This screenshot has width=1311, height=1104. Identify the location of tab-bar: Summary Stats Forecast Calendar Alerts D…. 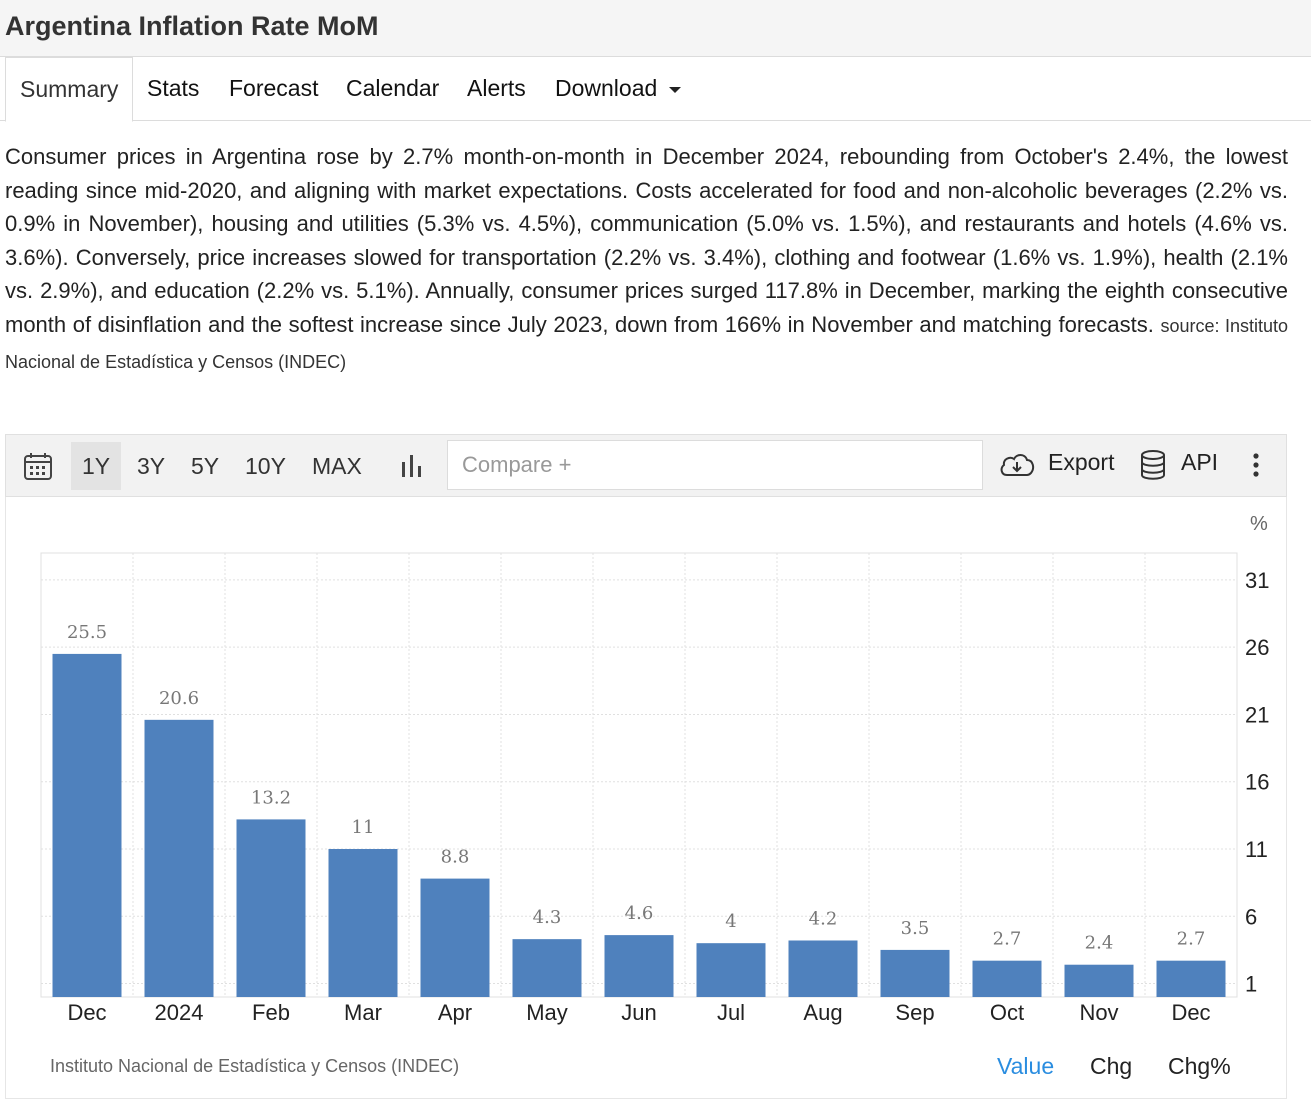
(655, 89).